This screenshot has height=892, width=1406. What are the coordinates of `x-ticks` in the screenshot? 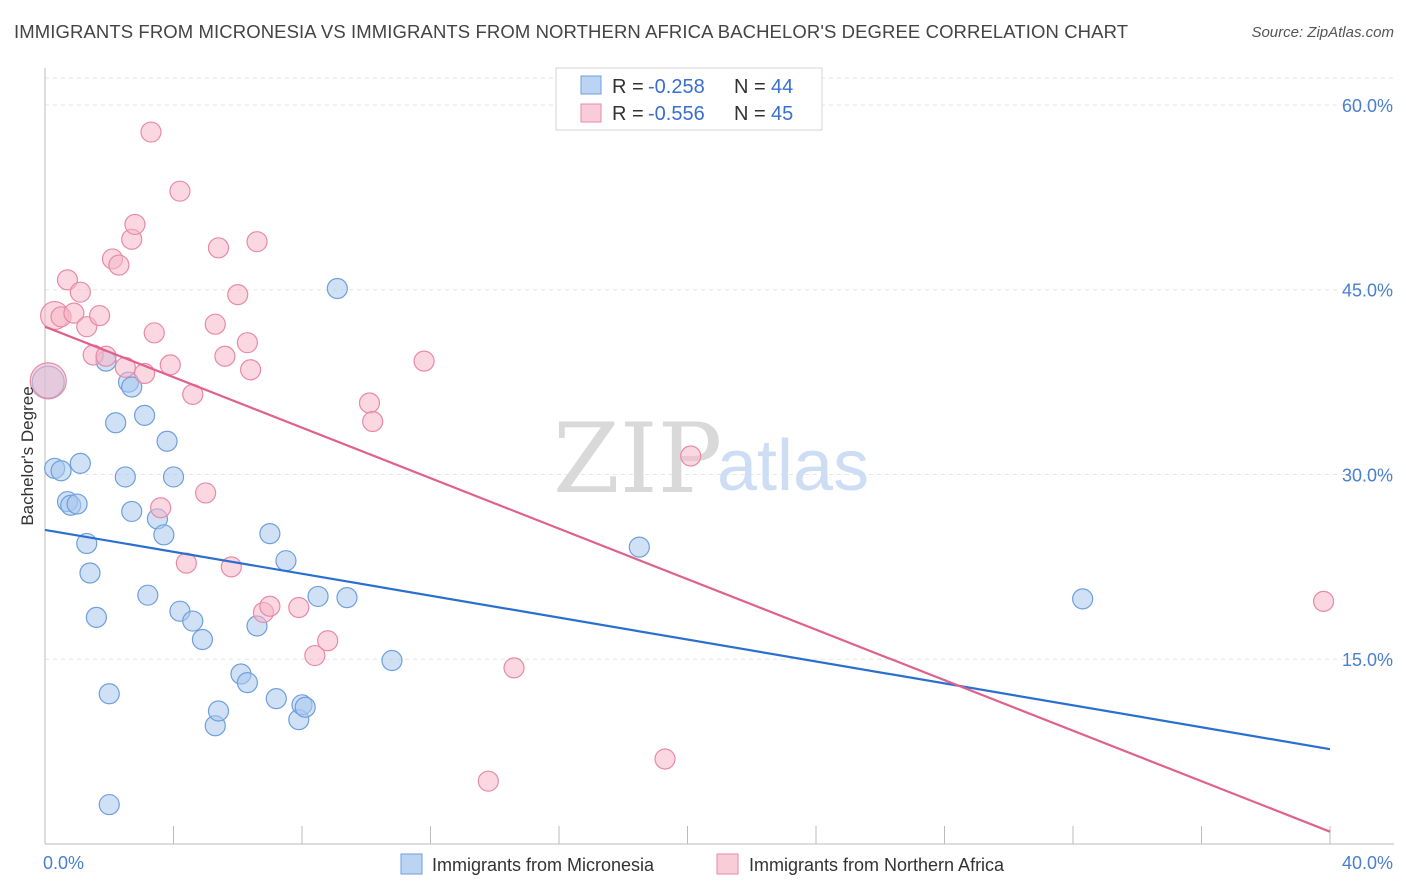 It's located at (687, 835).